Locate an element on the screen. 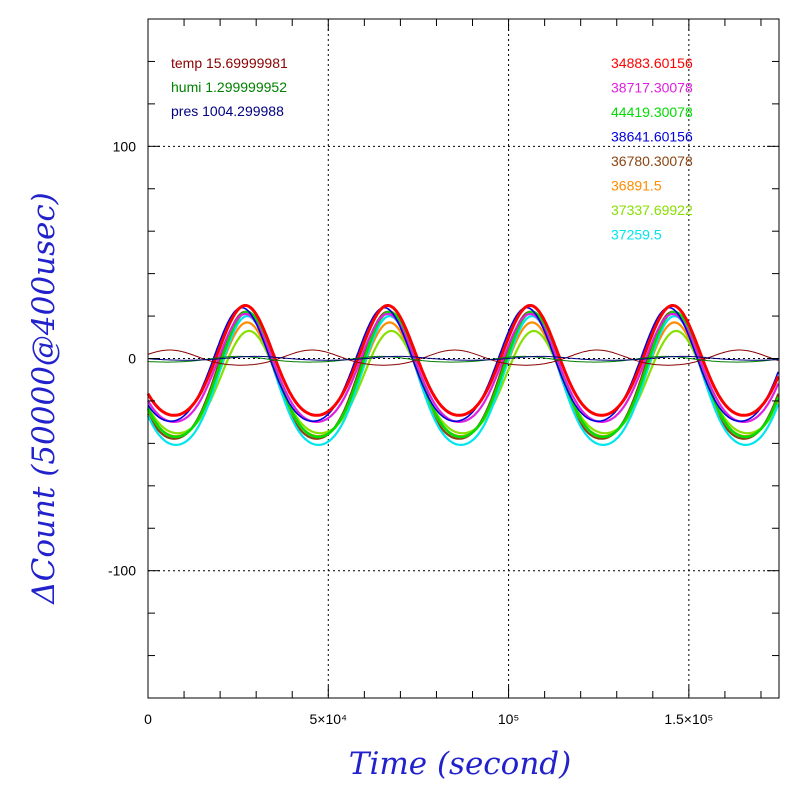 Image resolution: width=797 pixels, height=797 pixels. legend-entry: 34883.60156 is located at coordinates (652, 63).